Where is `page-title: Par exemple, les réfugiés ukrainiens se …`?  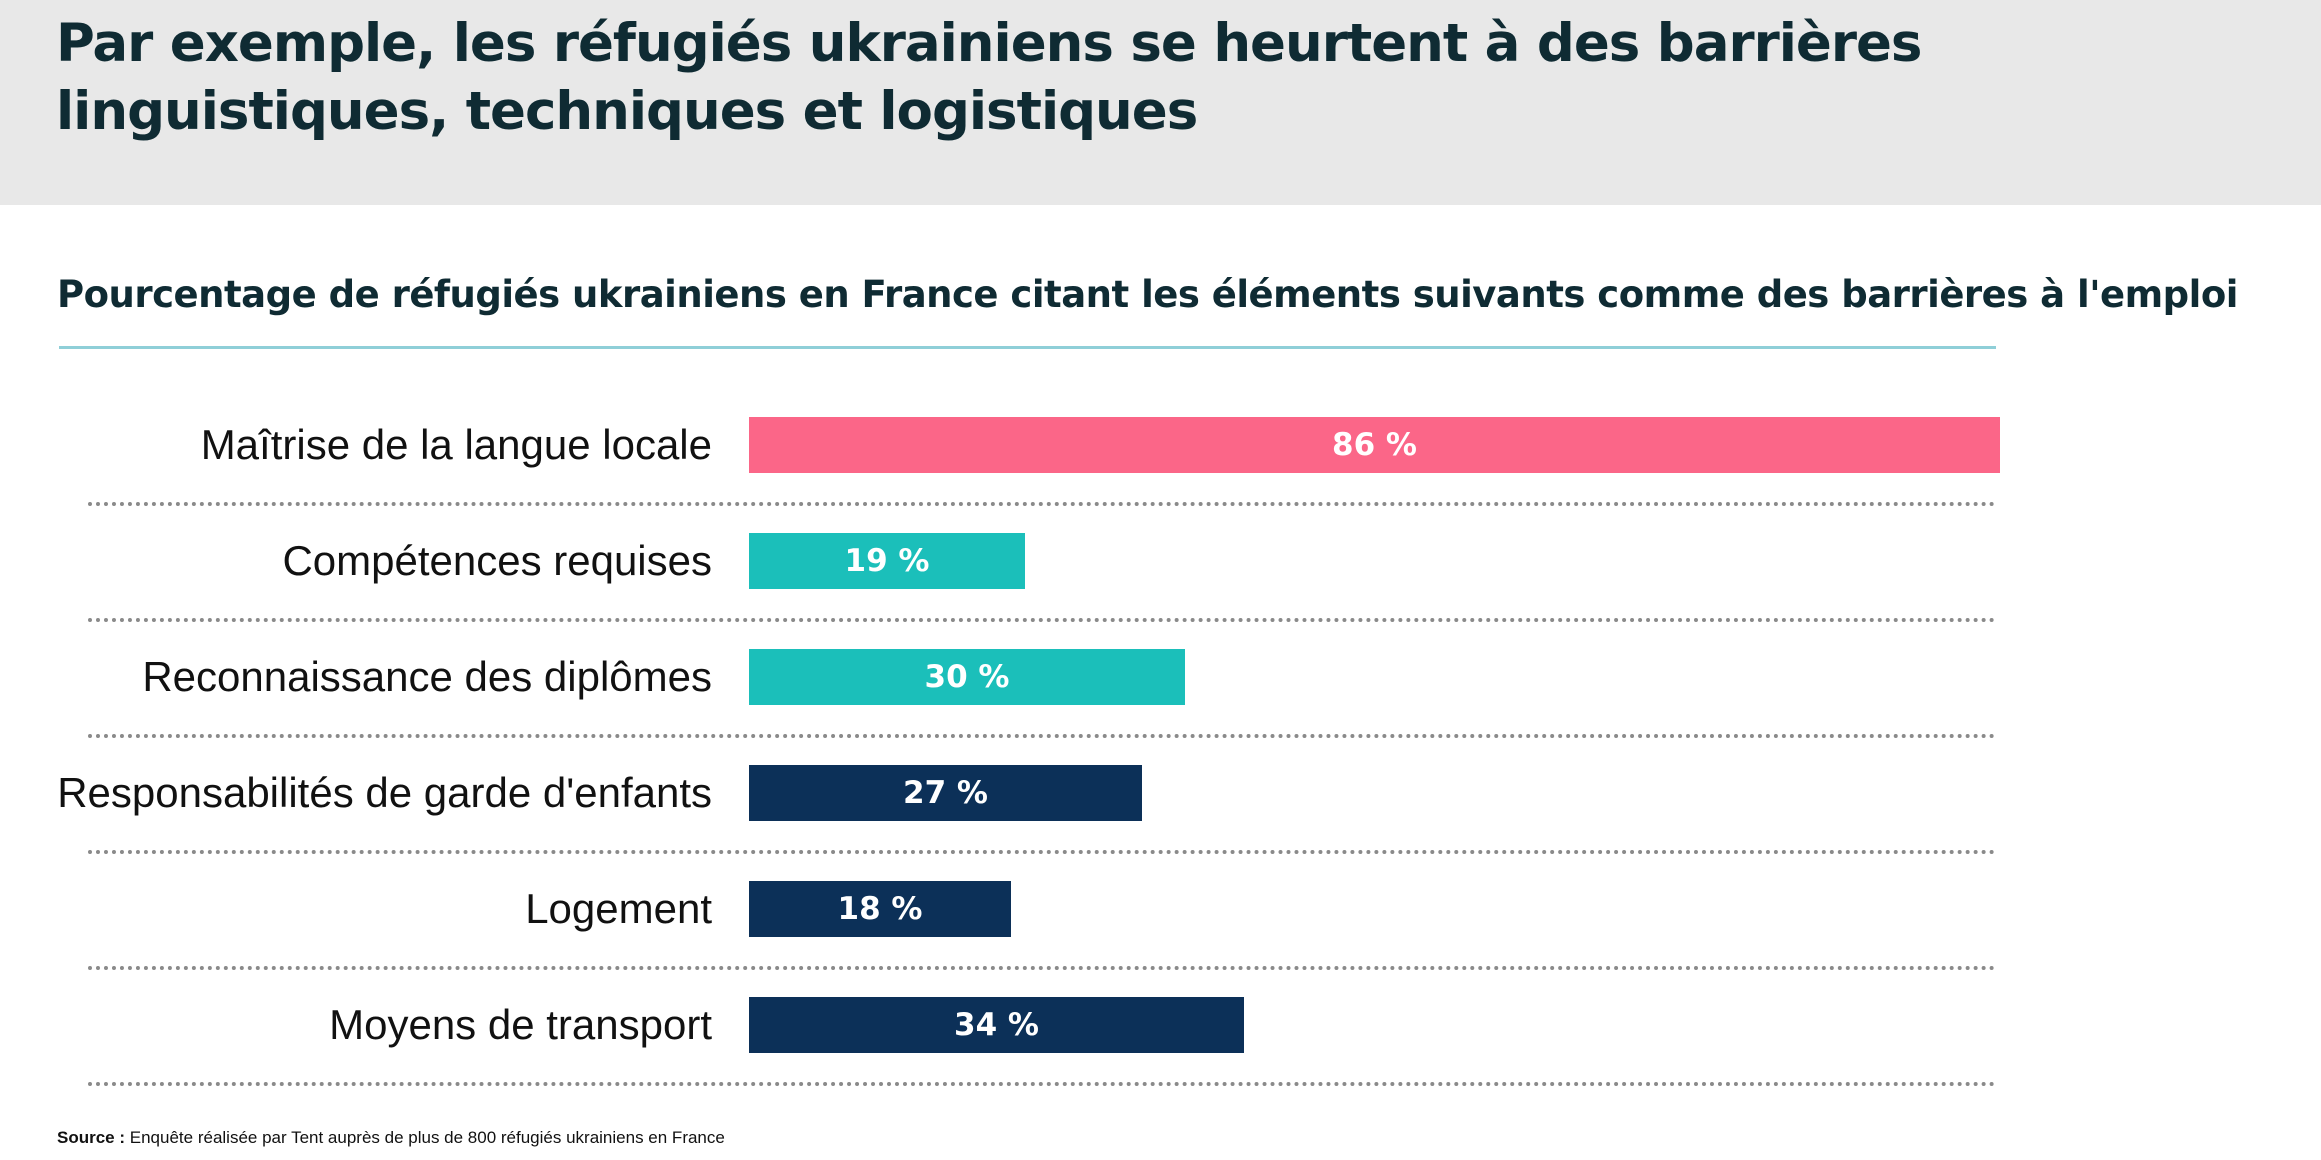 page-title: Par exemple, les réfugiés ukrainiens se … is located at coordinates (989, 77).